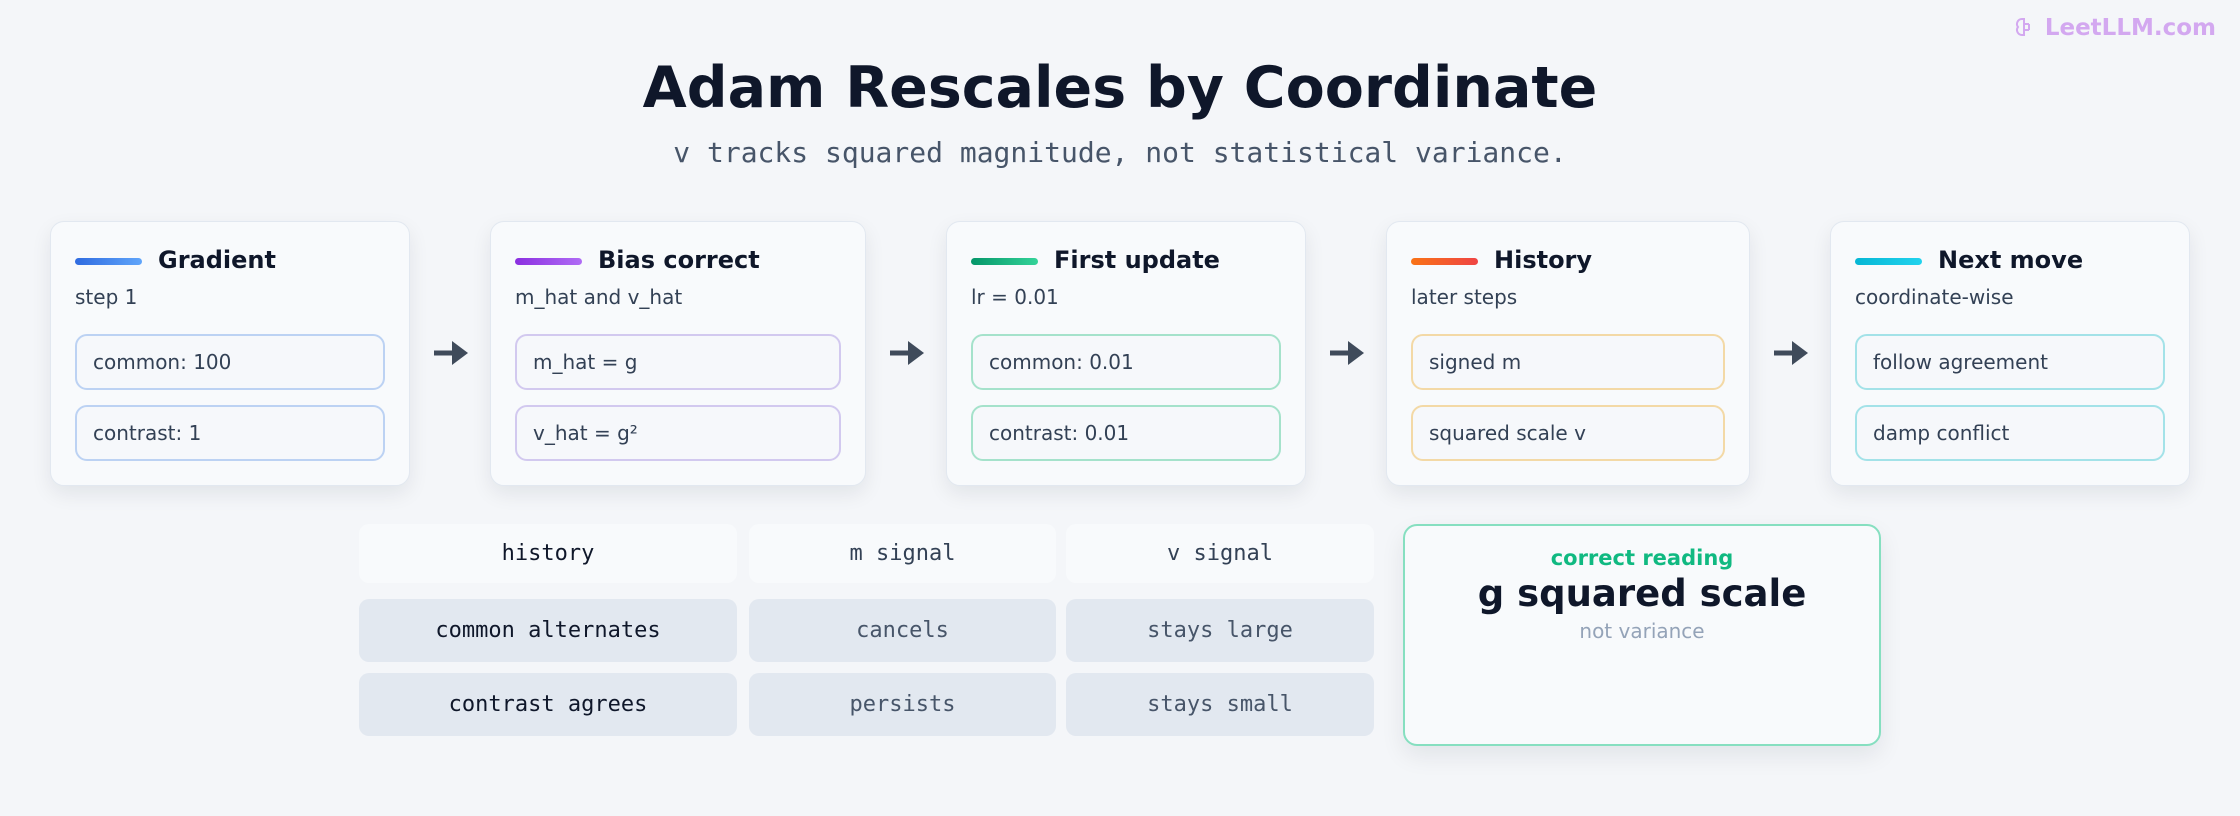 Image resolution: width=2240 pixels, height=816 pixels. What do you see at coordinates (548, 553) in the screenshot?
I see `table-header: history` at bounding box center [548, 553].